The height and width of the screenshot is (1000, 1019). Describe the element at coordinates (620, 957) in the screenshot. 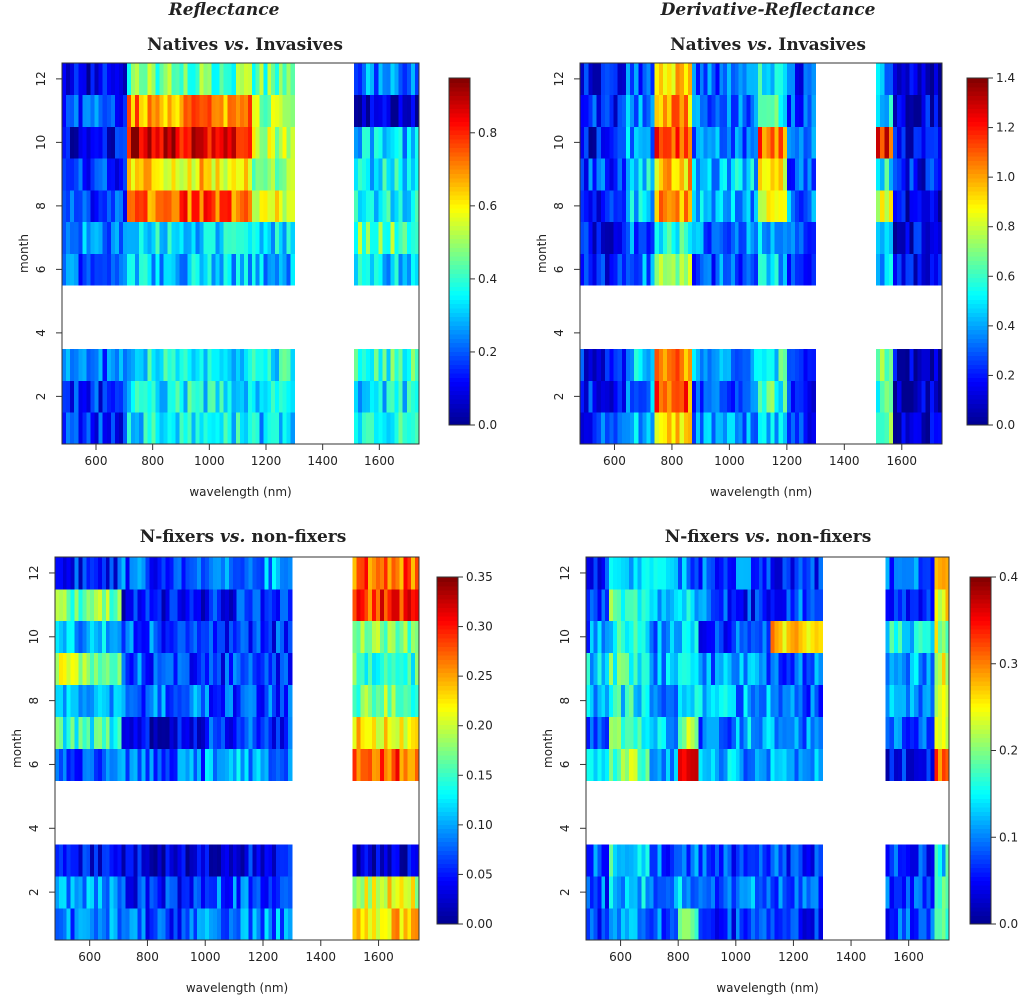

I see `x-tick-label: 600` at that location.